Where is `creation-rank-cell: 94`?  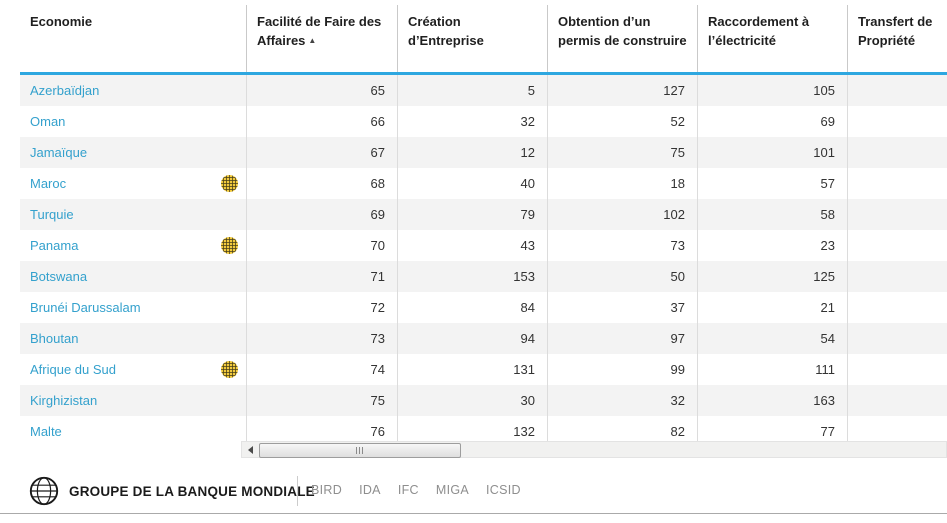 creation-rank-cell: 94 is located at coordinates (472, 338).